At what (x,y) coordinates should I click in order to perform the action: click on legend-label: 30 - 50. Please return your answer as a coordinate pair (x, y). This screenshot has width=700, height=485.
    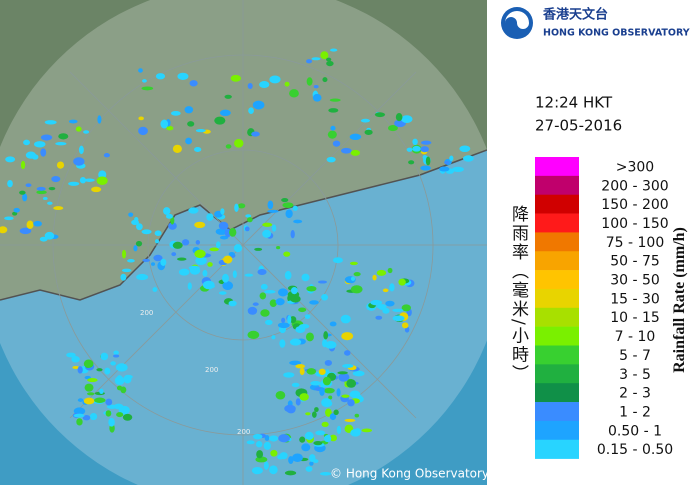
    Looking at the image, I should click on (635, 281).